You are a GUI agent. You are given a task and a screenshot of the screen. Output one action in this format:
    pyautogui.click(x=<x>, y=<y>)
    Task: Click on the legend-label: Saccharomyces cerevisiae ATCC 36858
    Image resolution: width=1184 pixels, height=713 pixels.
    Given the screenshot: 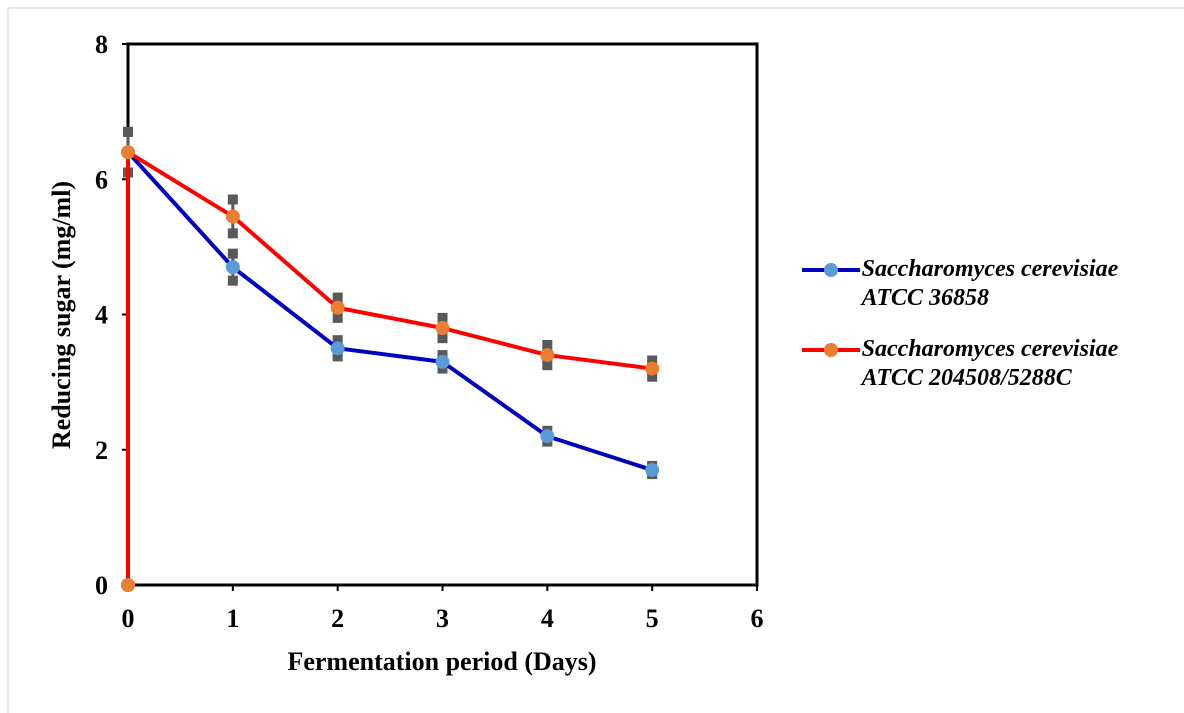 What is the action you would take?
    pyautogui.click(x=990, y=283)
    